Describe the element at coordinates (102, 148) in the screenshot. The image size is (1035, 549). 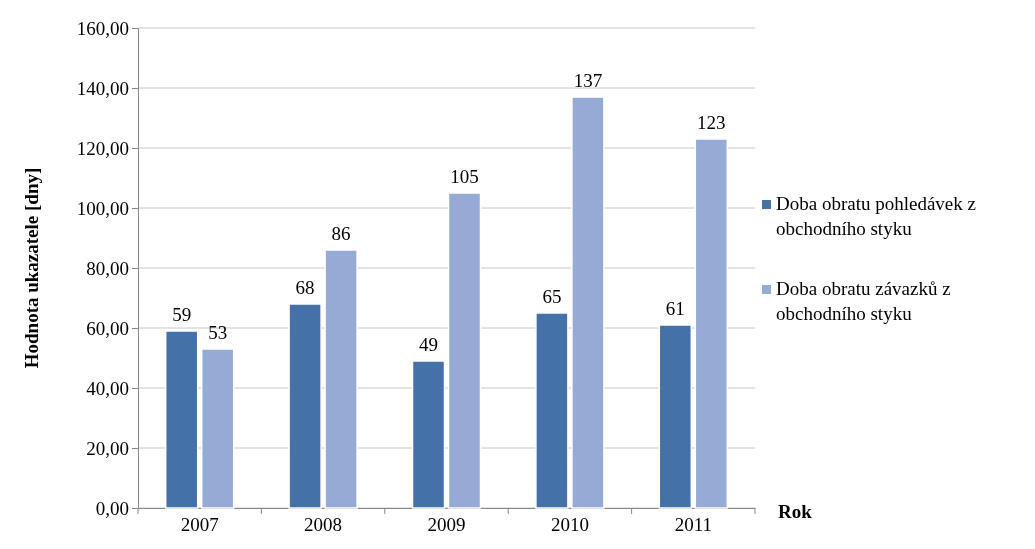
I see `y-tick-label: 120,00` at that location.